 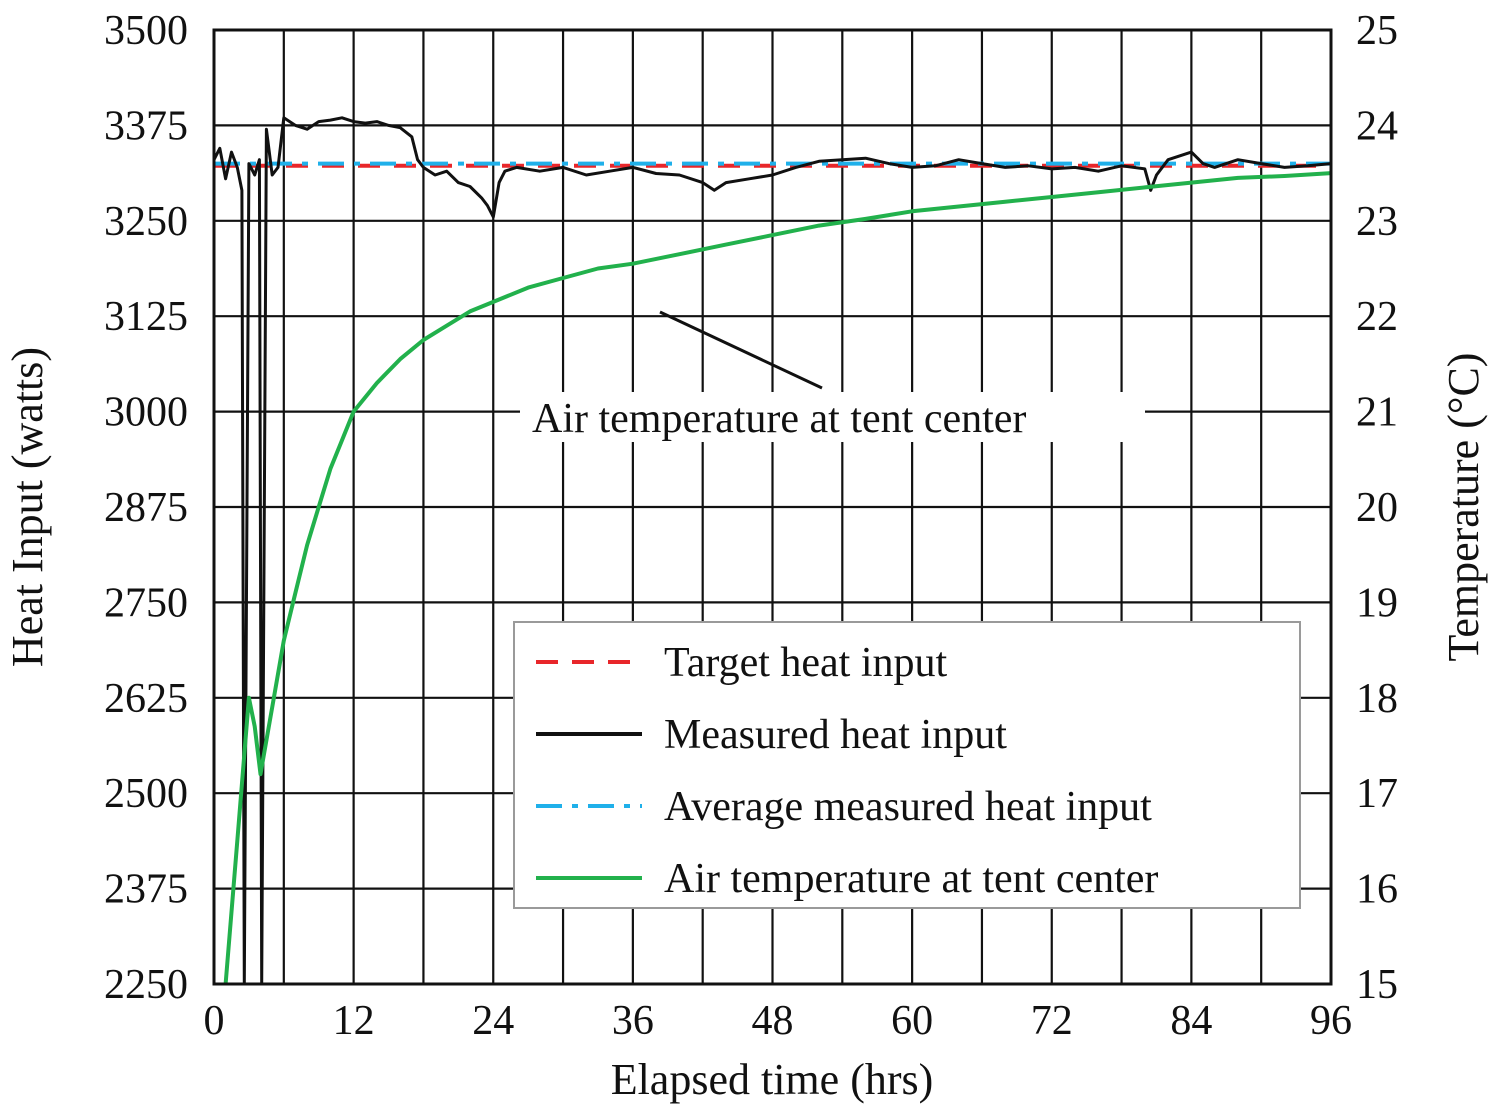 I want to click on x-axis-title: Elapsed time (hrs), so click(x=772, y=1079).